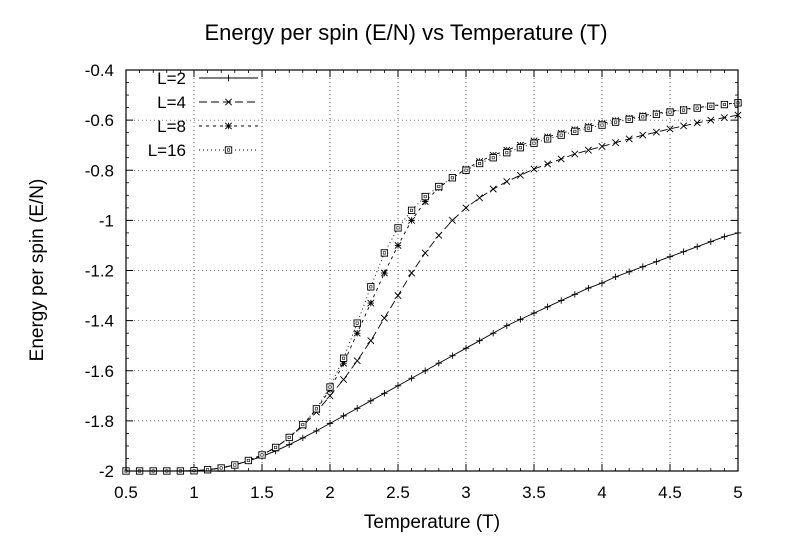  I want to click on y-tick-label: -1.6, so click(99, 371).